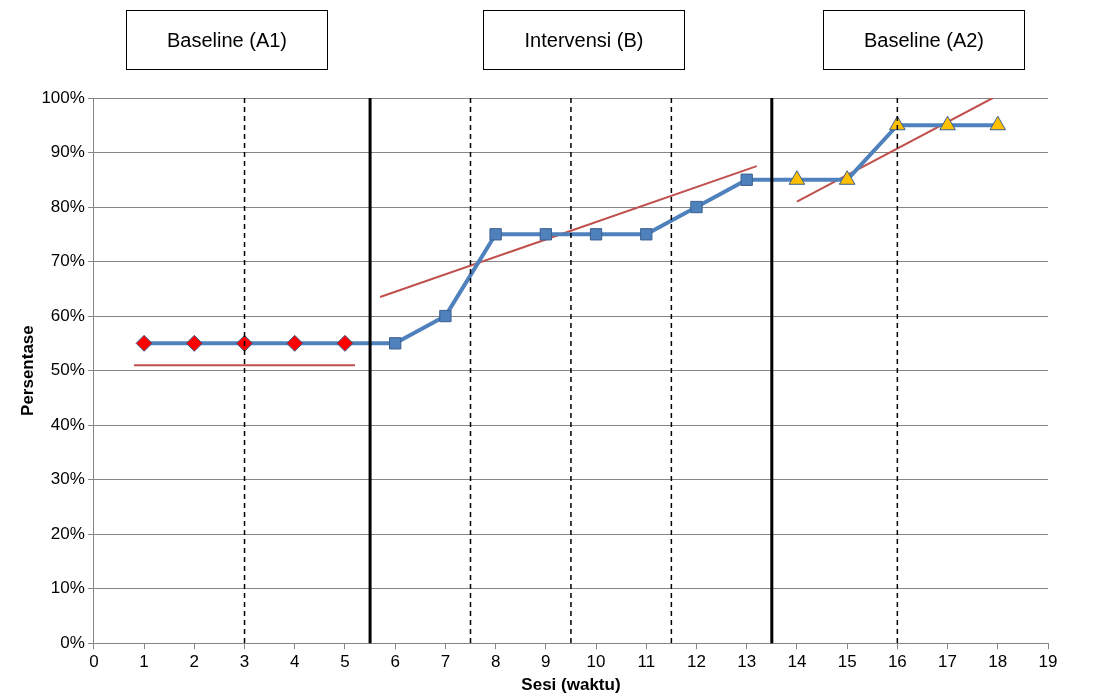 This screenshot has height=700, width=1107. Describe the element at coordinates (696, 662) in the screenshot. I see `x-tick-label: 12` at that location.